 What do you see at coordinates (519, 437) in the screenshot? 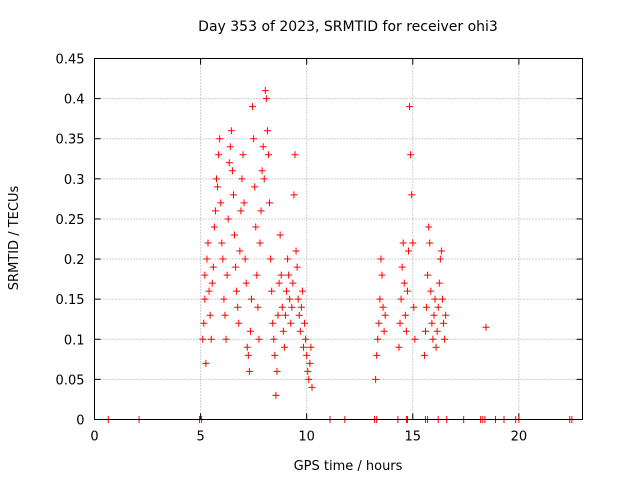
I see `x-tick-label: 20` at bounding box center [519, 437].